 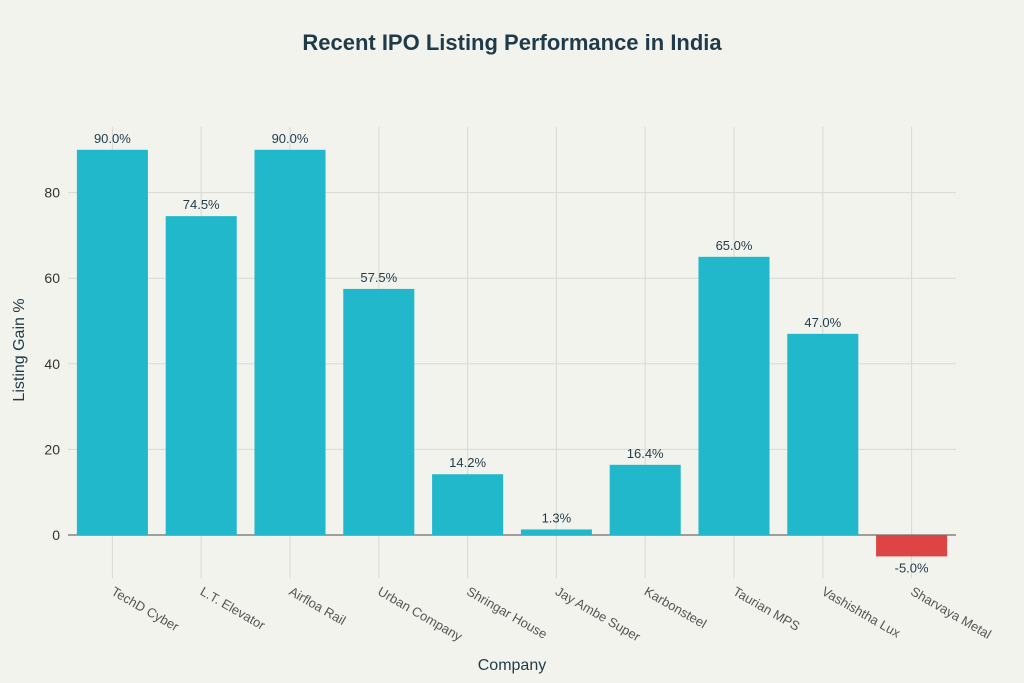 What do you see at coordinates (507, 613) in the screenshot?
I see `x-tick-label: Shringar House` at bounding box center [507, 613].